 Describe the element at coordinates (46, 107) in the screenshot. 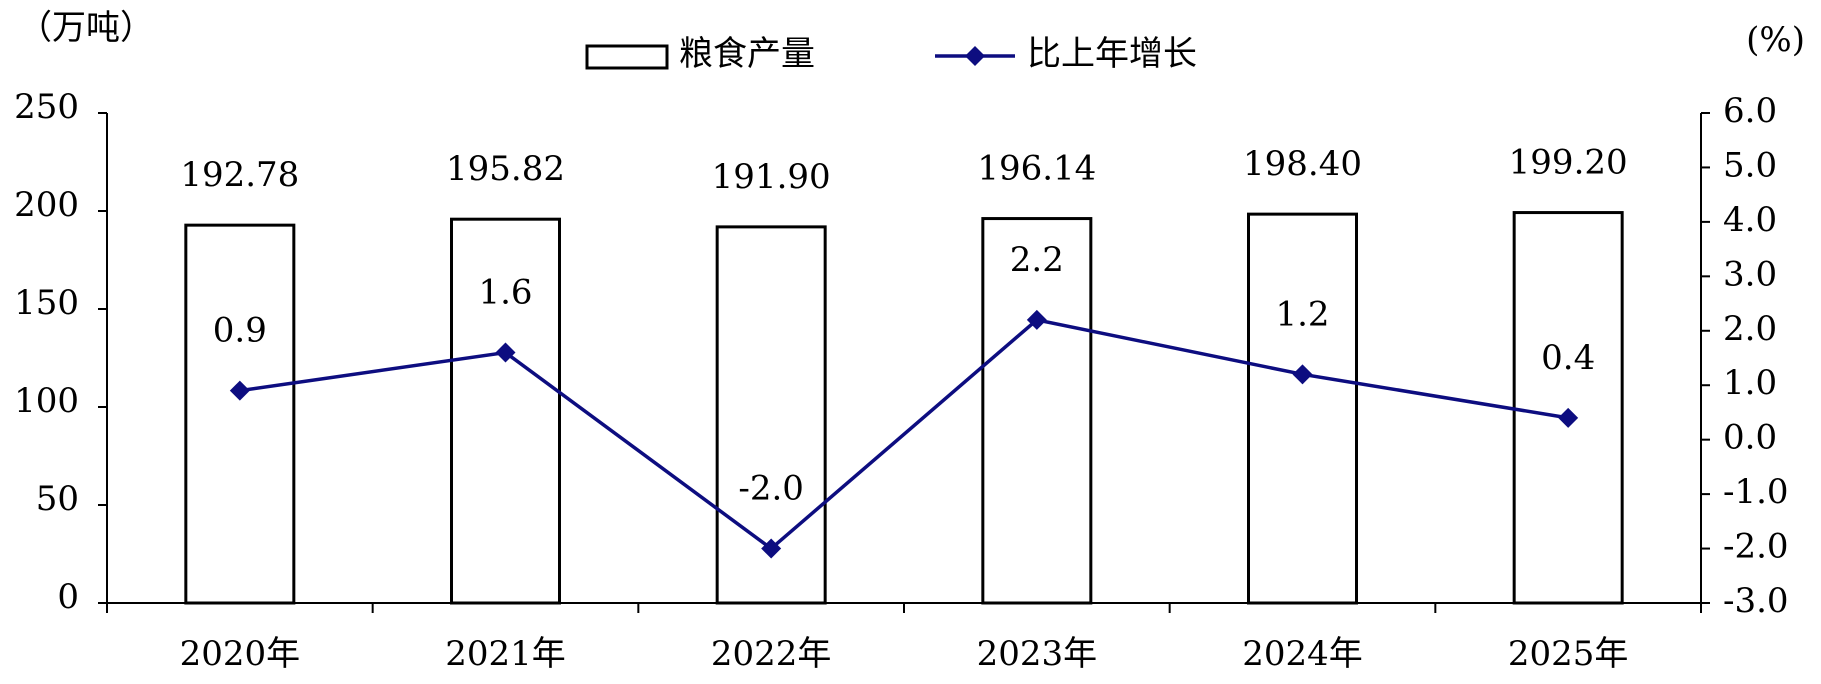

I see `y-tick-label: 250` at that location.